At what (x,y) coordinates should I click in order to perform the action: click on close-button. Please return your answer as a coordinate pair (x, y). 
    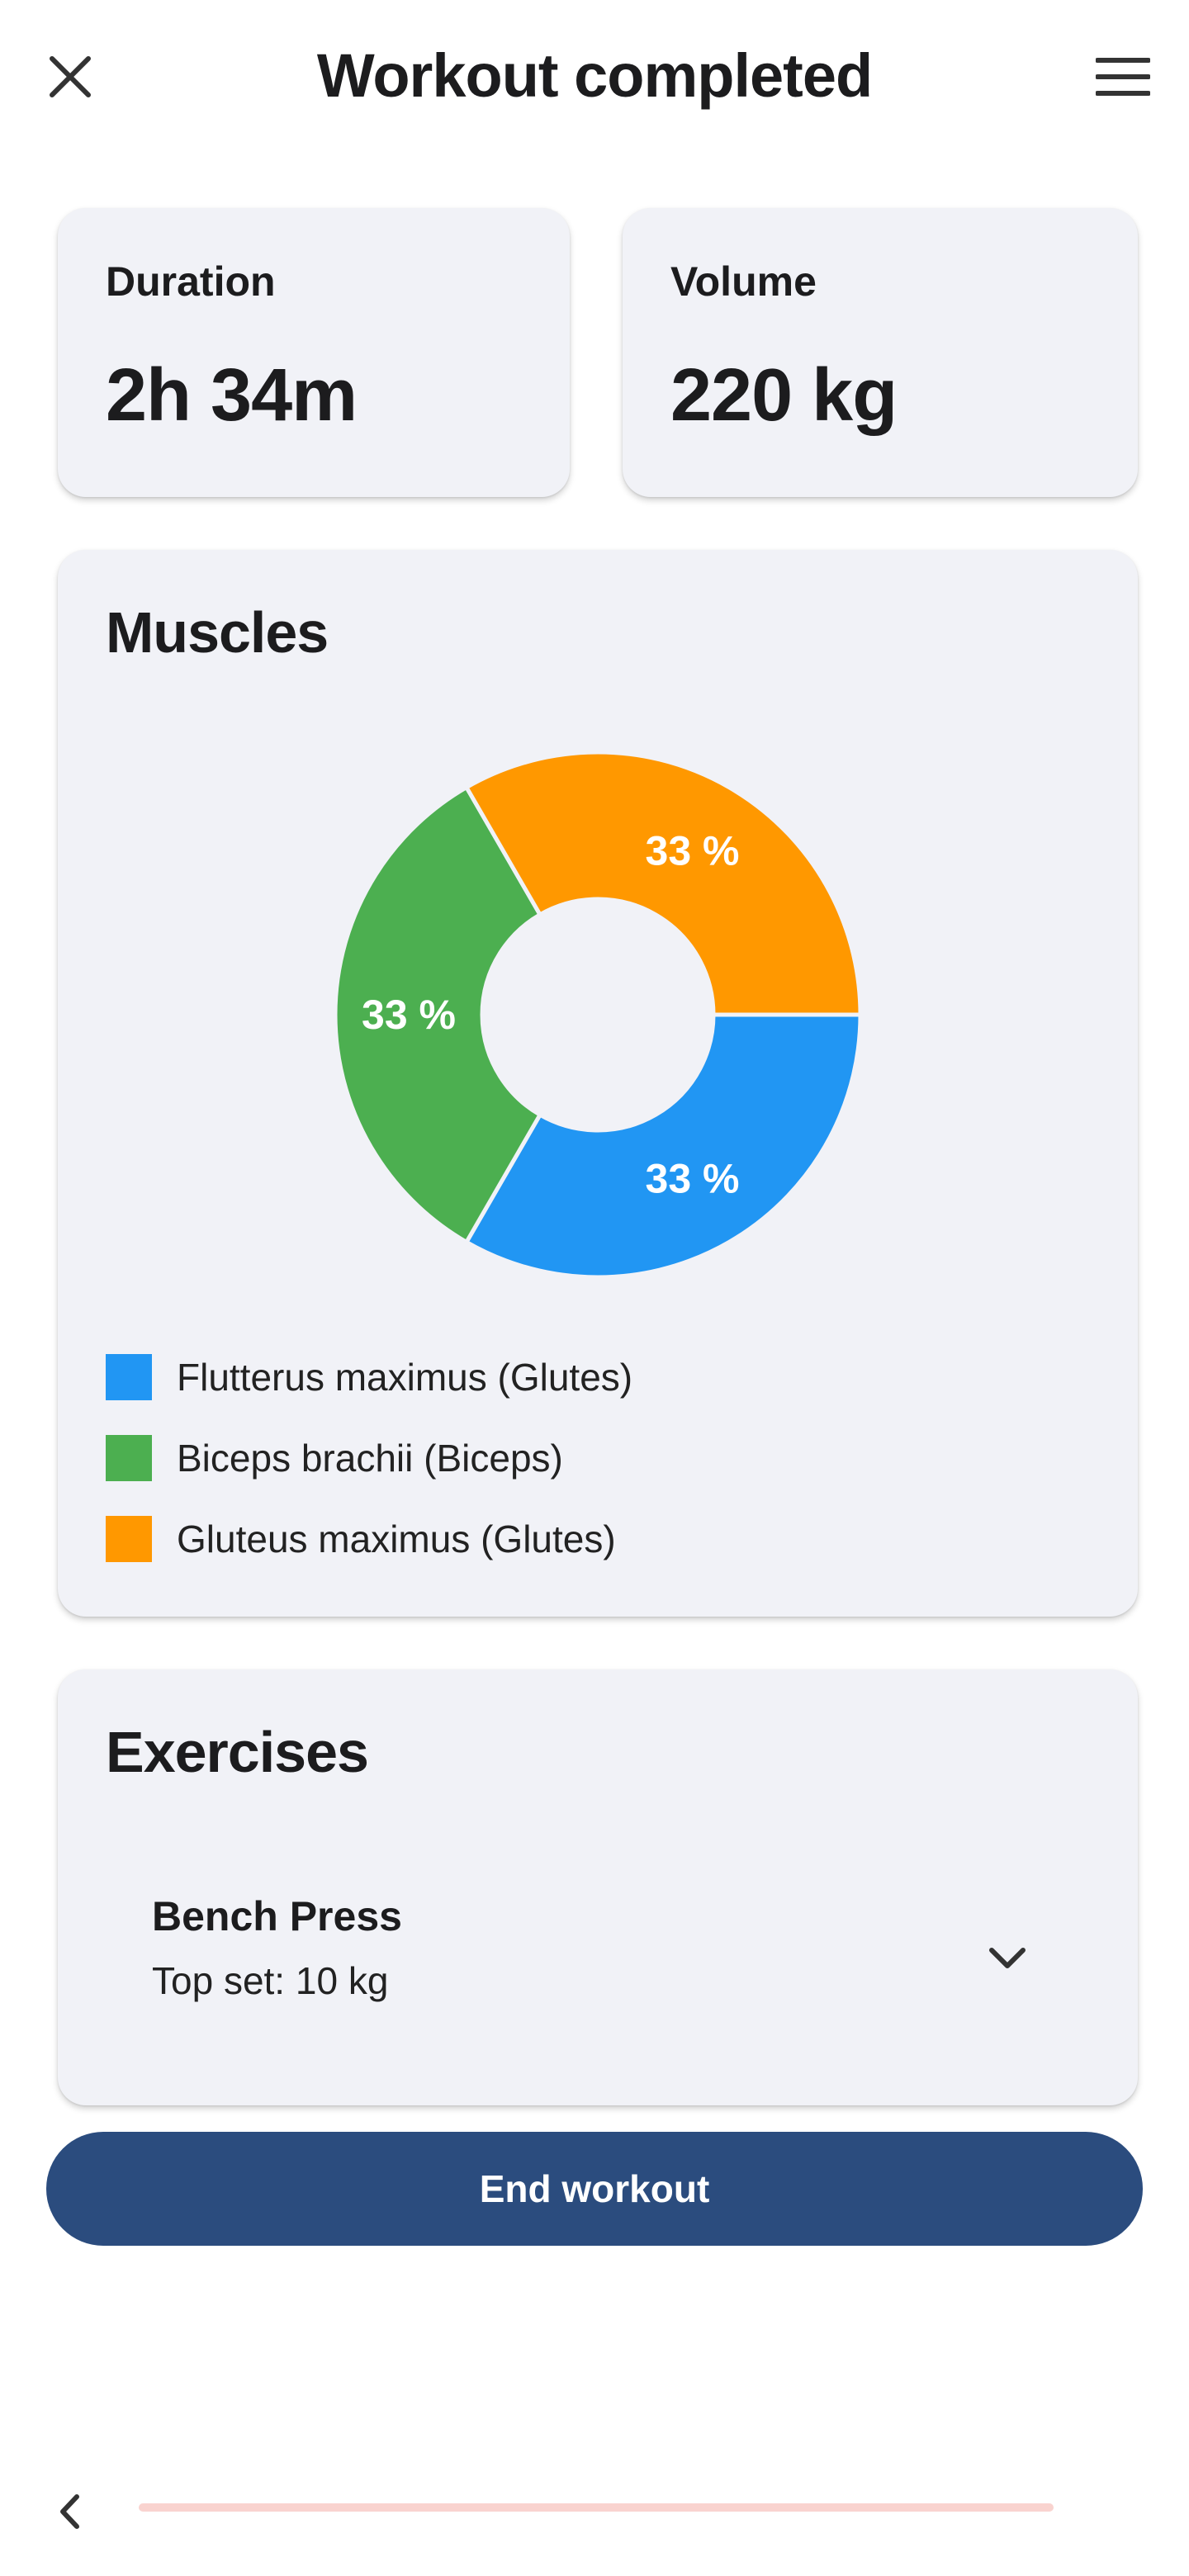
    Looking at the image, I should click on (70, 77).